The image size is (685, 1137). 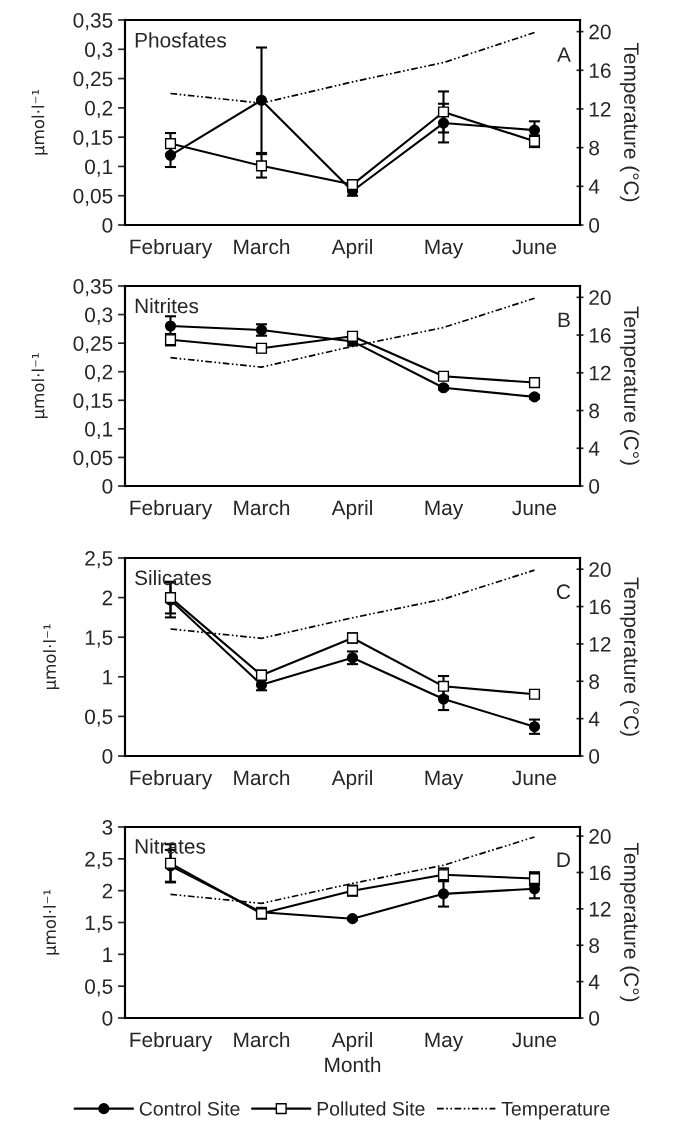 I want to click on legend-label: Control Site, so click(x=189, y=1108).